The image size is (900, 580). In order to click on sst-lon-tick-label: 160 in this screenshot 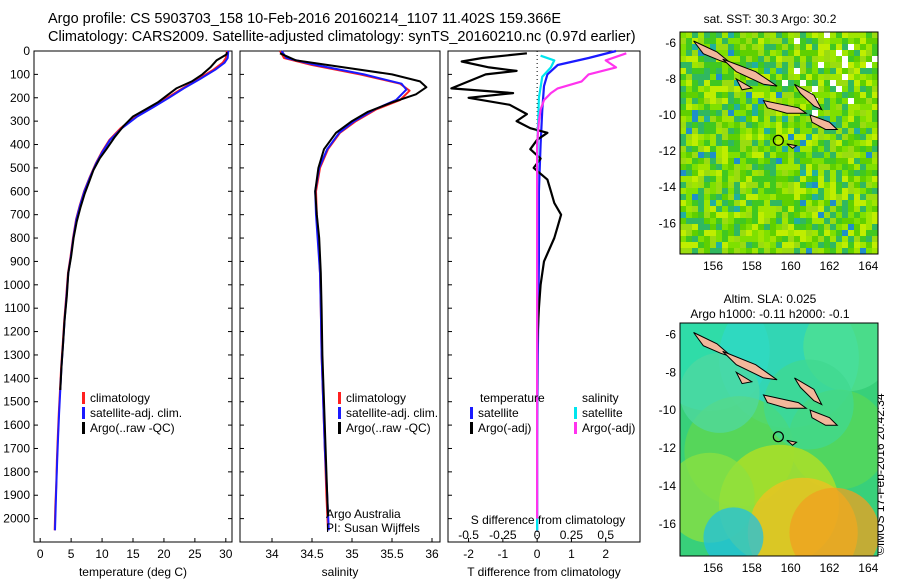, I will do `click(791, 266)`.